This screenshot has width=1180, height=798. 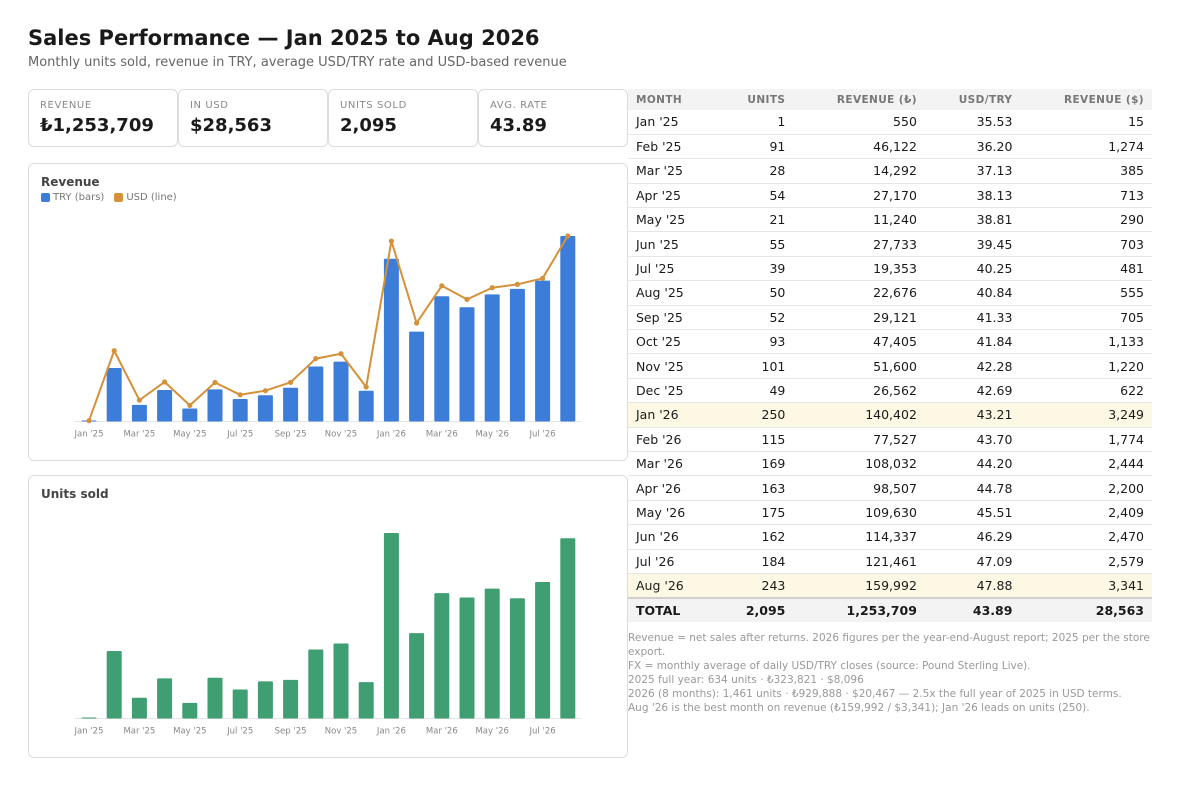 I want to click on table-cell: 713, so click(x=1086, y=196).